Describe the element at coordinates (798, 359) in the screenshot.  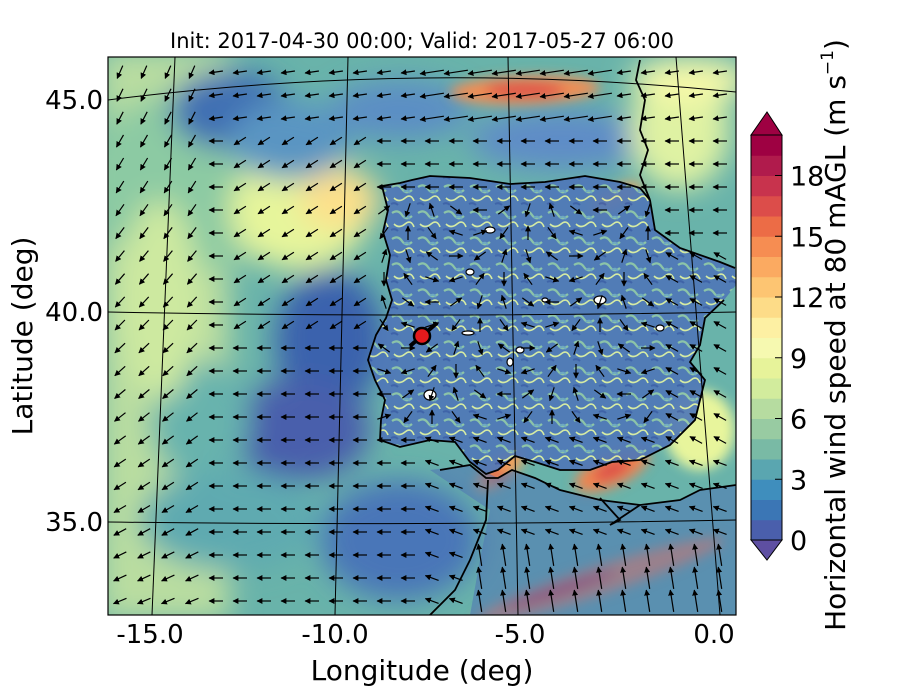
I see `colorbar-tick-label: 9` at that location.